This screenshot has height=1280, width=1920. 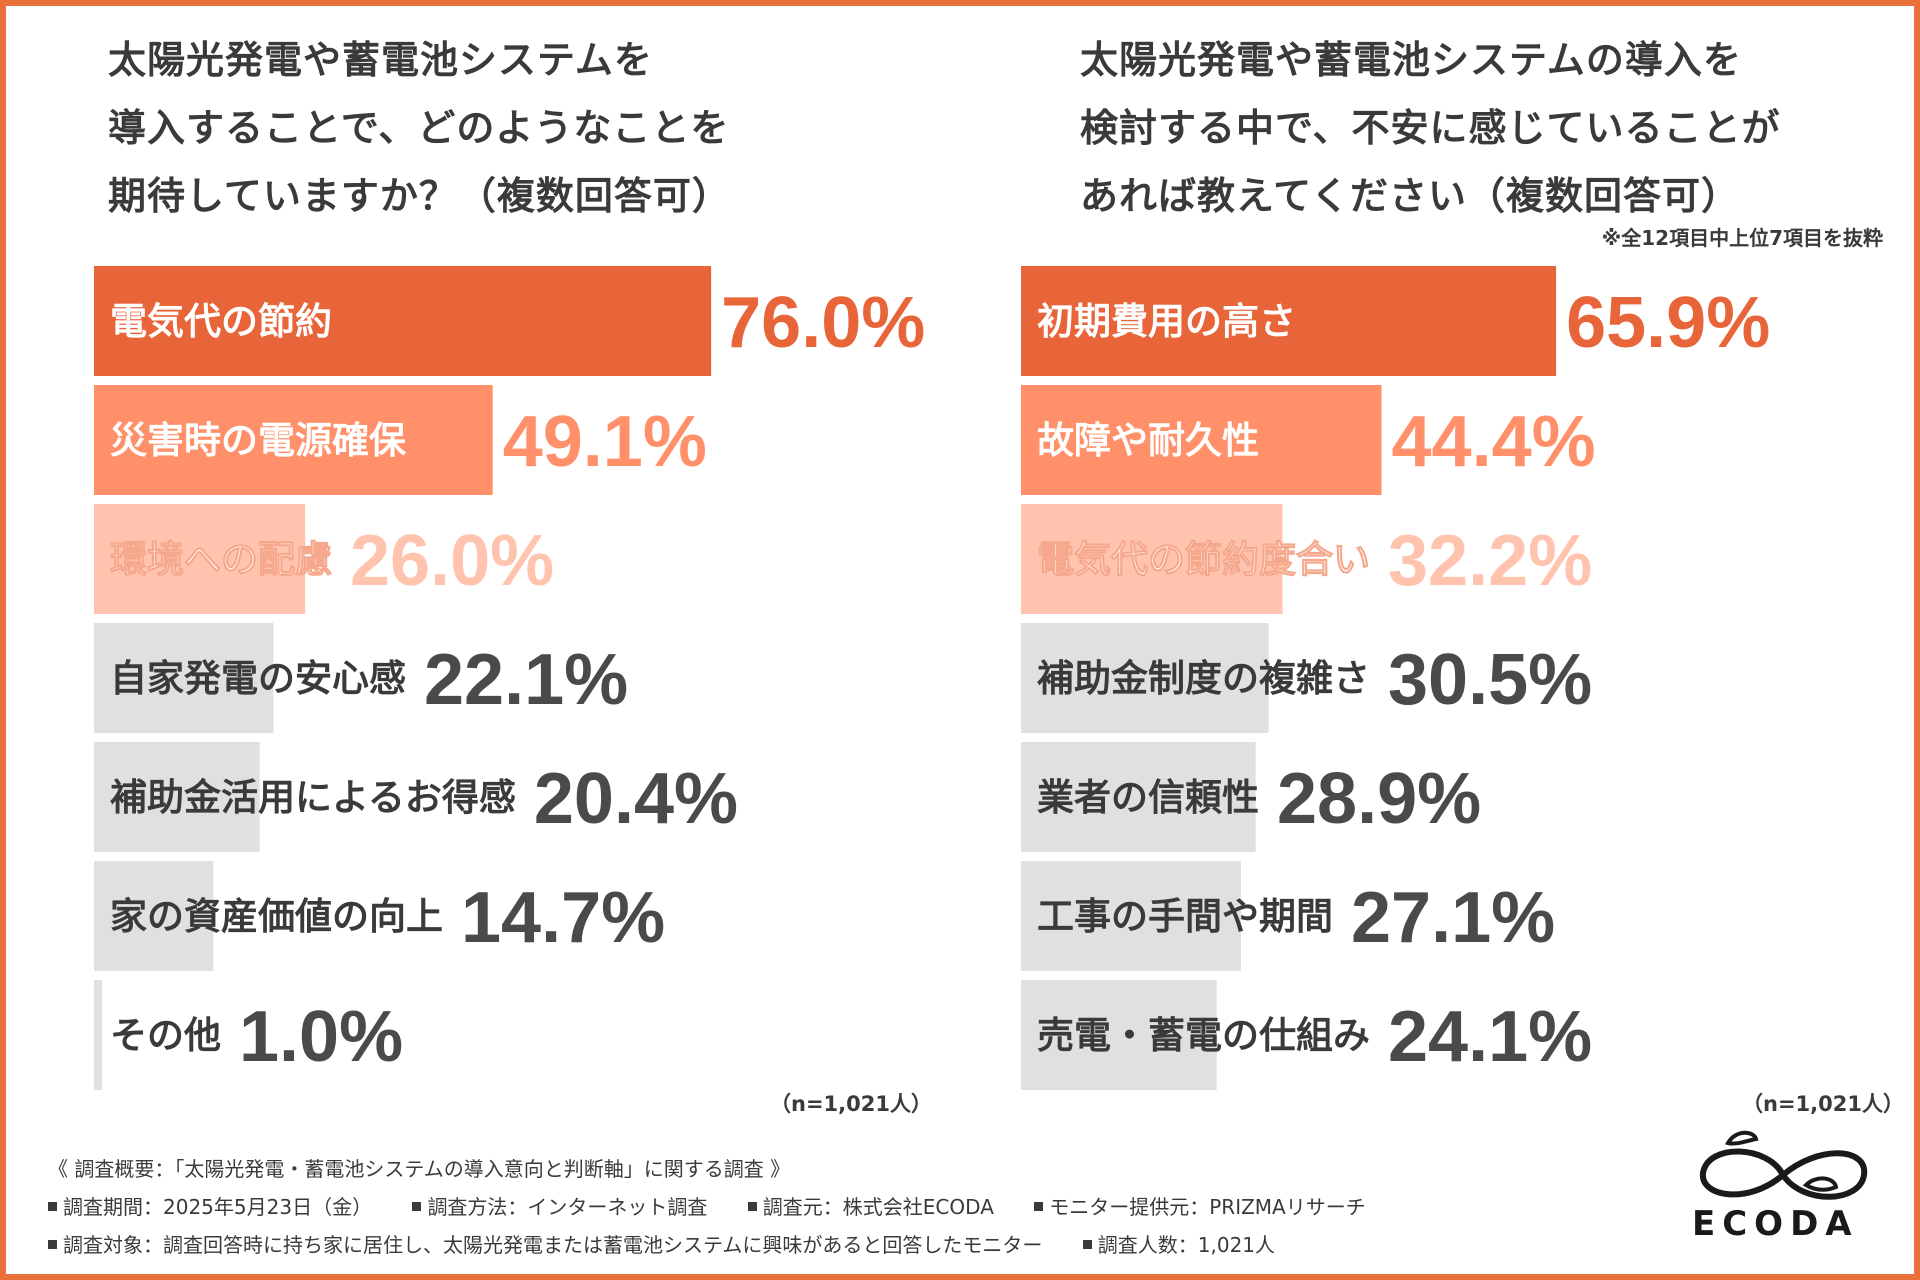 What do you see at coordinates (1207, 1207) in the screenshot?
I see `survey-detail-text: モニター提供元：PRIZMAリサーチ` at bounding box center [1207, 1207].